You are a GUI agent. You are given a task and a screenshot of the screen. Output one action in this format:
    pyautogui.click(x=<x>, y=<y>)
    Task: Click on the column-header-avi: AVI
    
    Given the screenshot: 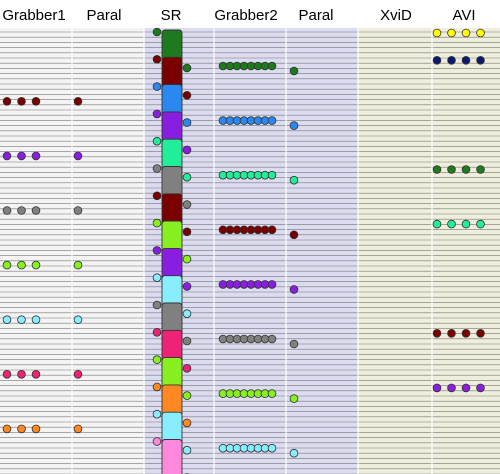 What is the action you would take?
    pyautogui.click(x=463, y=15)
    